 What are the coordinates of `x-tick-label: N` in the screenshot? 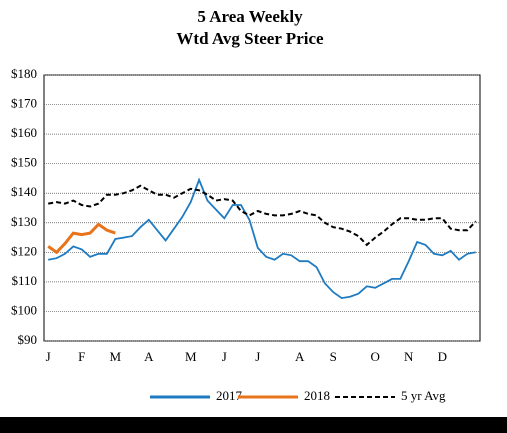 It's located at (409, 356).